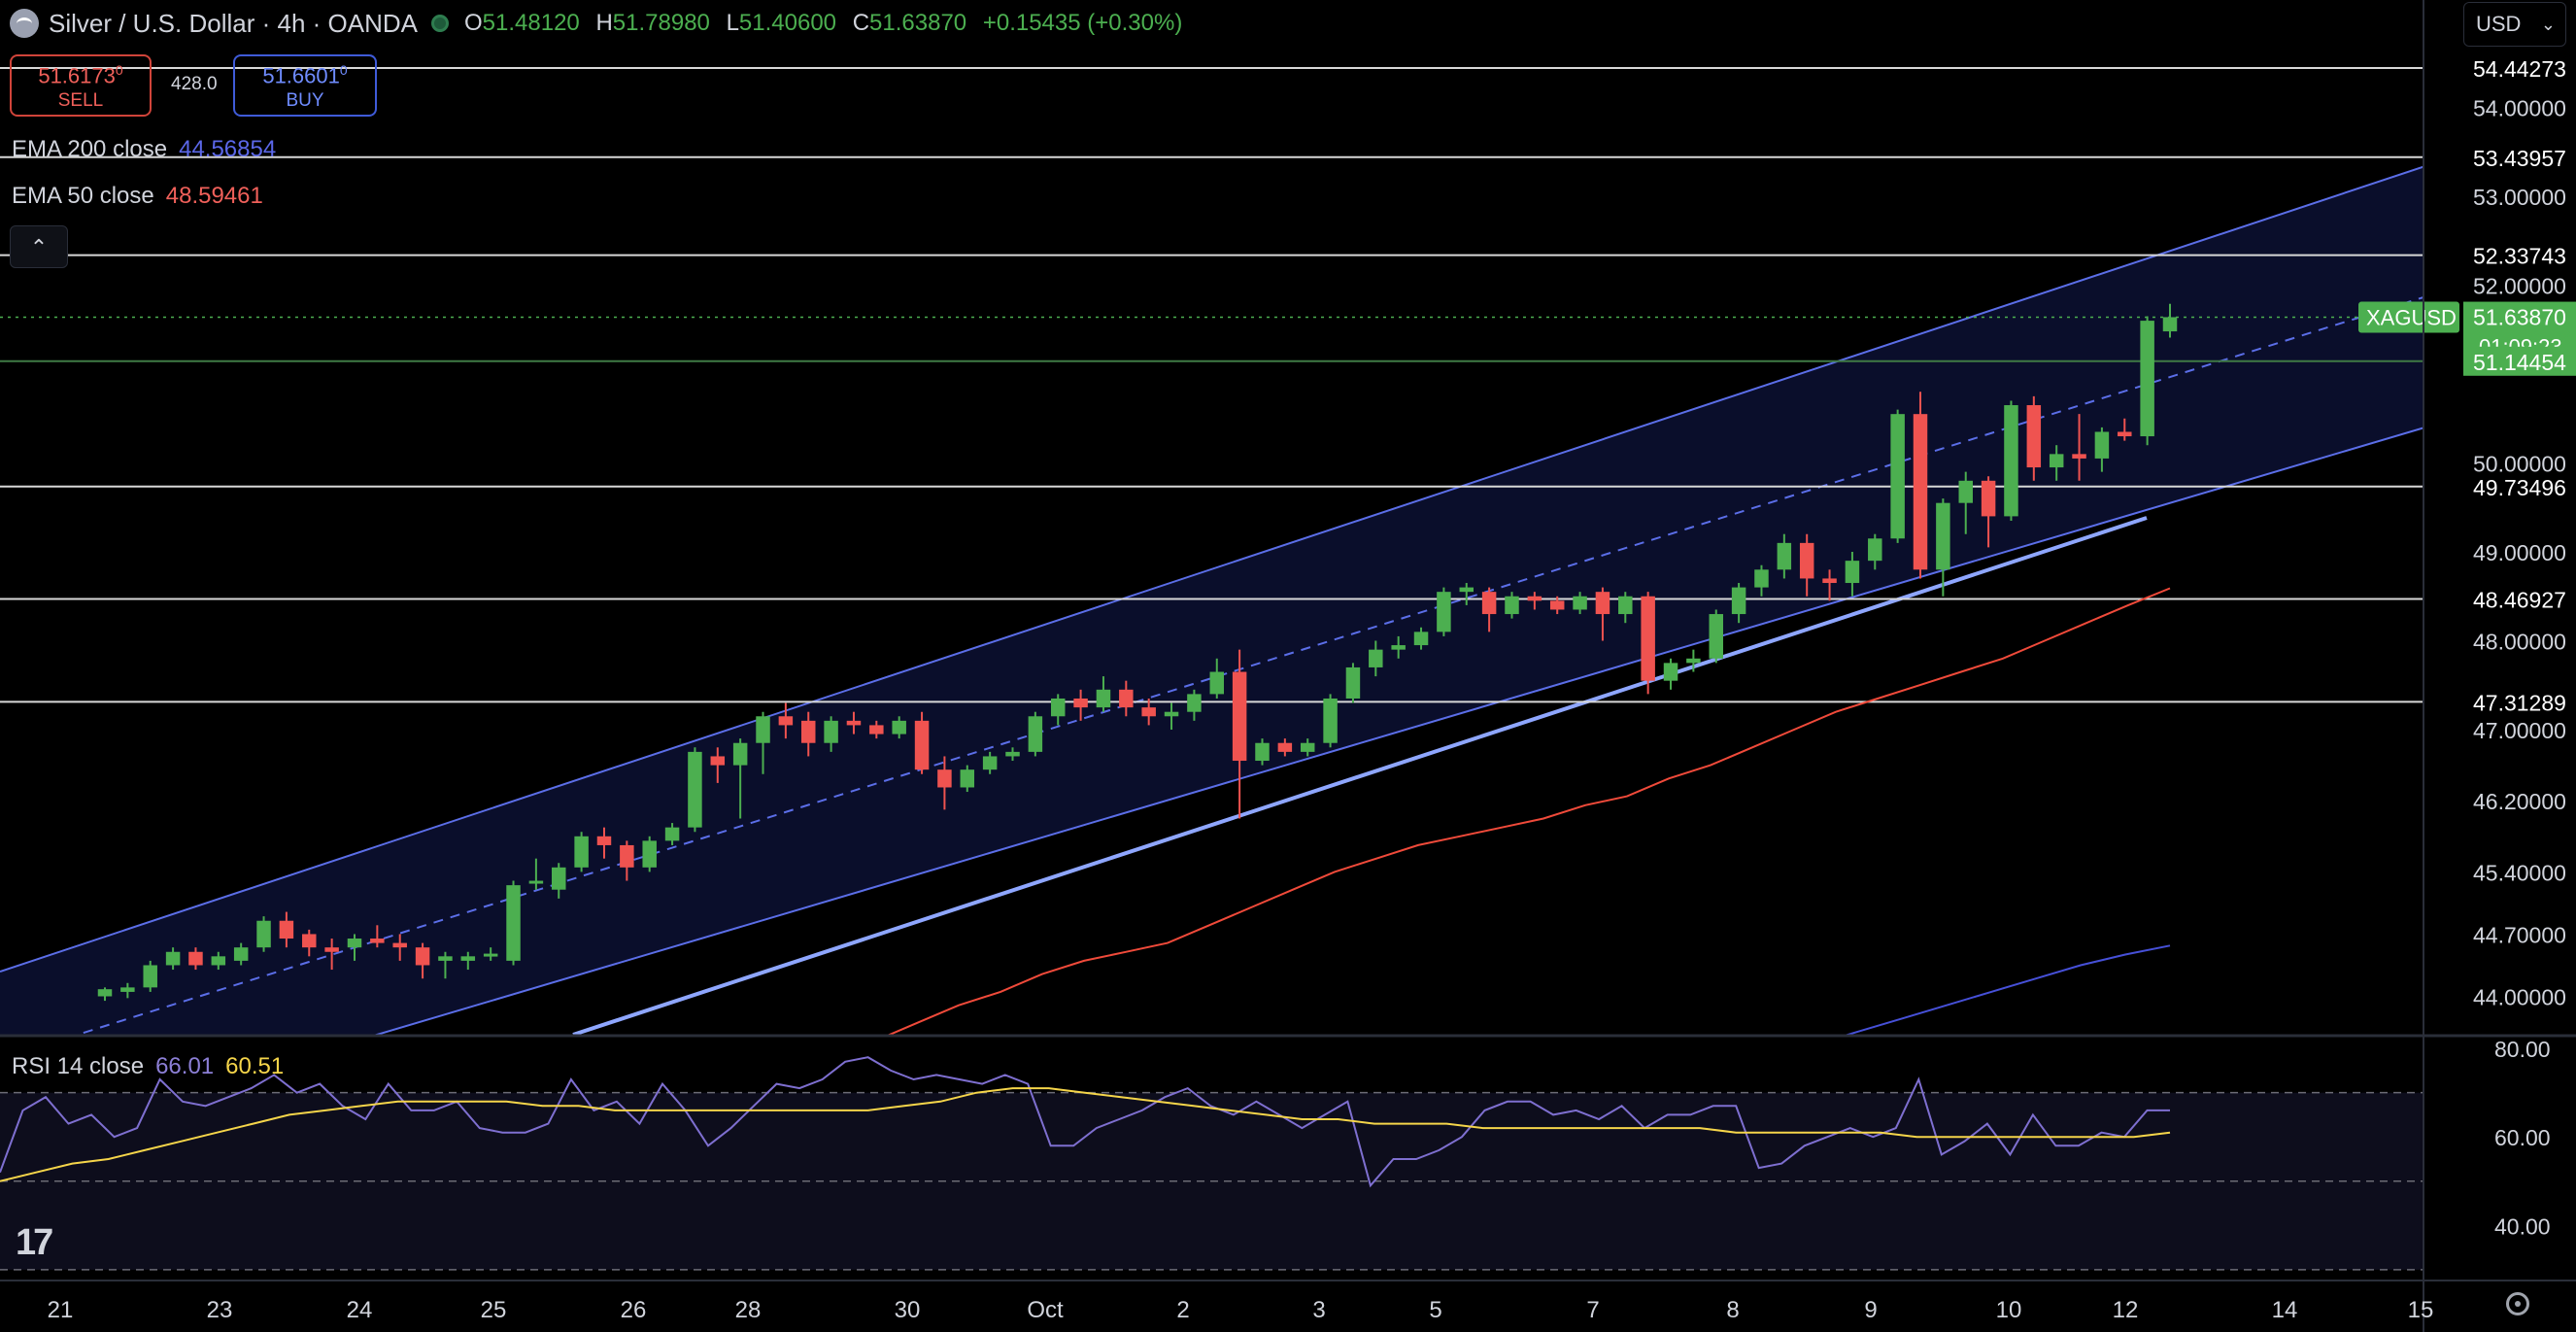 This screenshot has width=2576, height=1332. Describe the element at coordinates (1732, 1310) in the screenshot. I see `time-tick-label: 8` at that location.